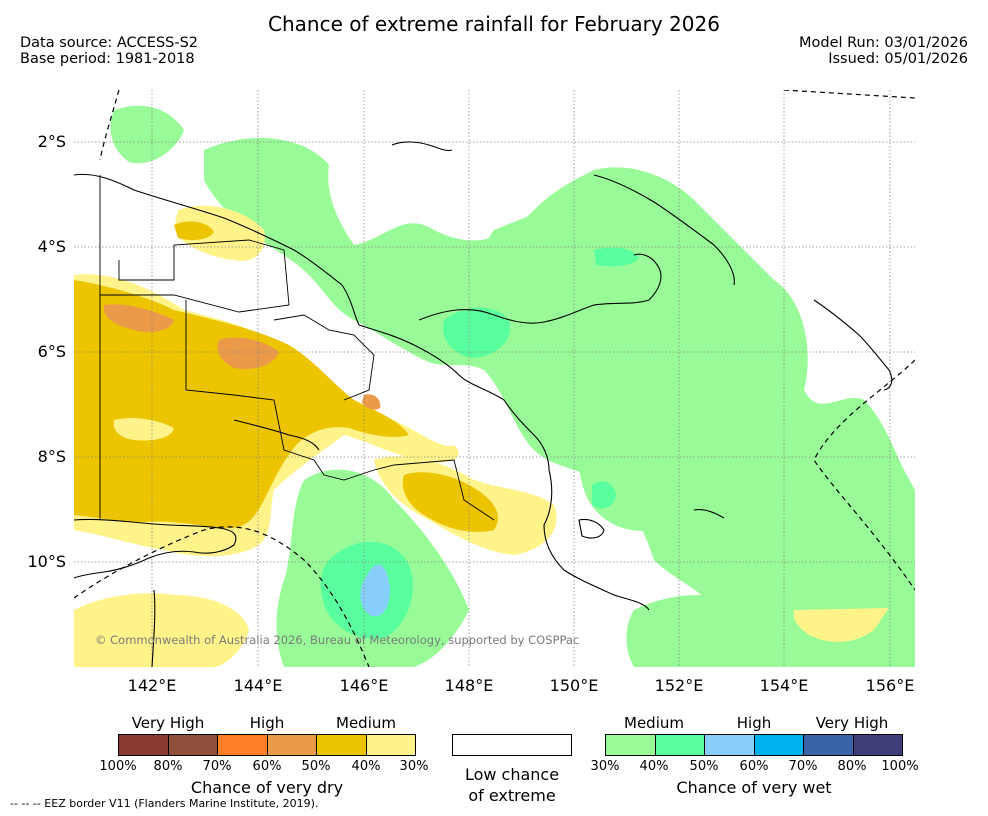 This screenshot has height=816, width=988. Describe the element at coordinates (852, 766) in the screenshot. I see `wet-tick-80: 80%` at that location.